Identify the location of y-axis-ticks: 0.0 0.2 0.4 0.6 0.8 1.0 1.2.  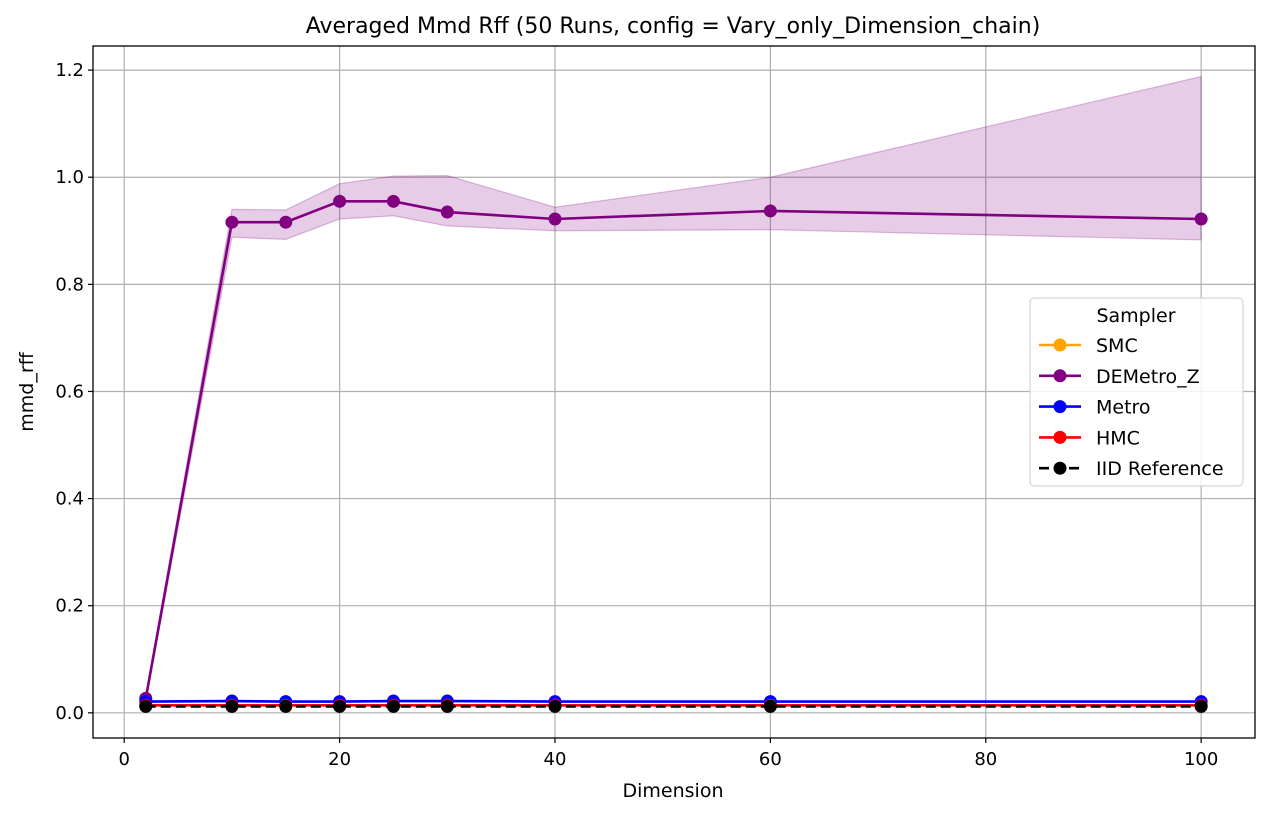
(74, 392).